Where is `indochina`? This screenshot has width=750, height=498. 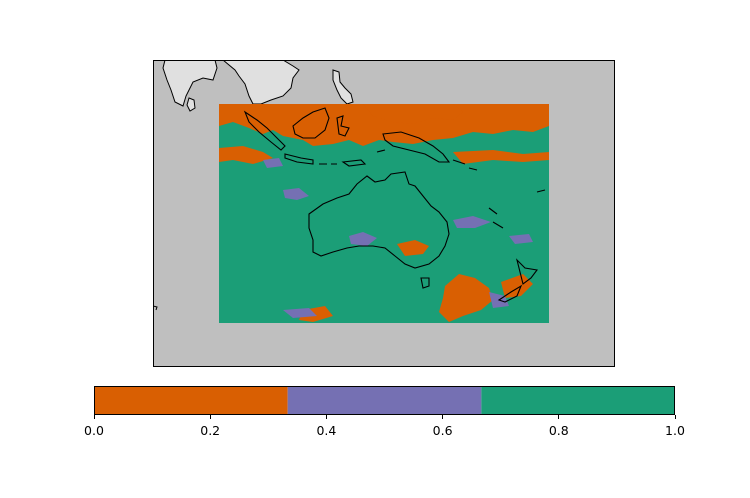 indochina is located at coordinates (261, 82).